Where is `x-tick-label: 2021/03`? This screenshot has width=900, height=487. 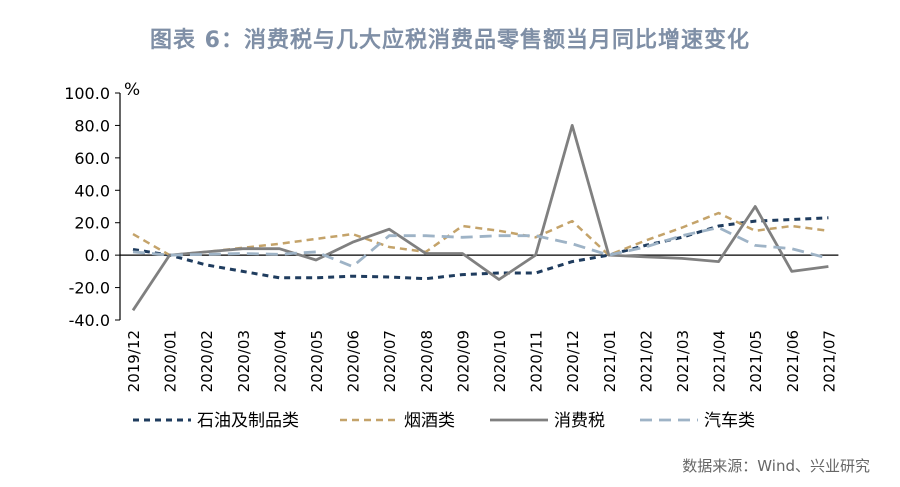
x-tick-label: 2021/03 is located at coordinates (683, 361).